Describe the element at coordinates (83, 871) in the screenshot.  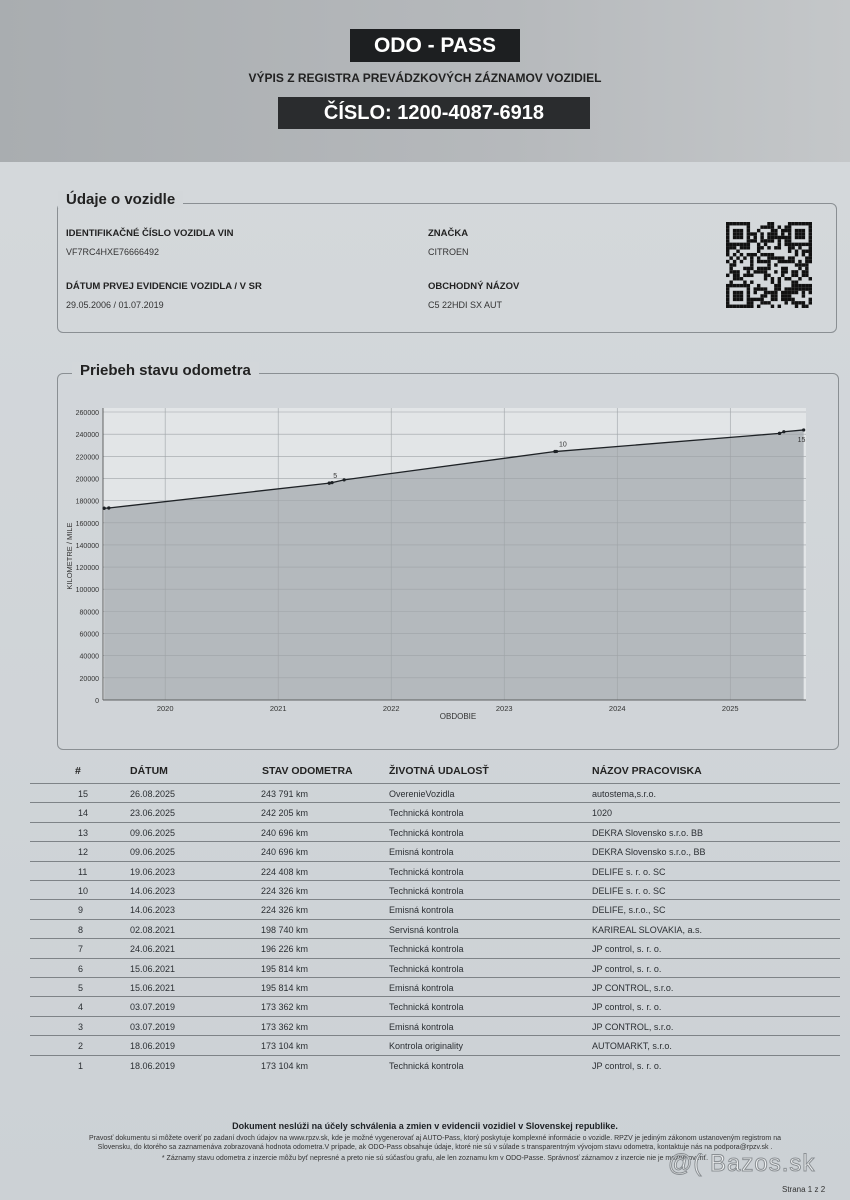
I see `row-number: 11` at that location.